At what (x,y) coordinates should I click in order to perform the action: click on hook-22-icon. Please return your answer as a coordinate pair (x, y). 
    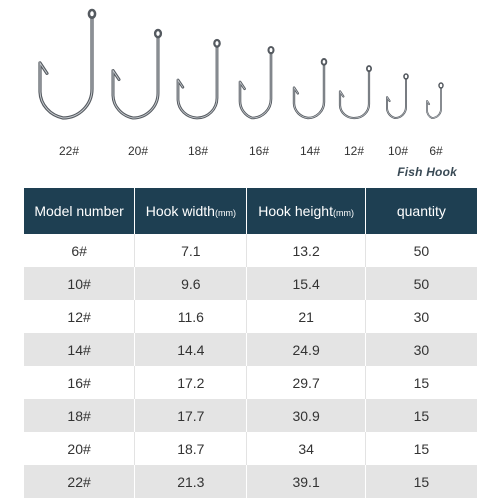
    Looking at the image, I should click on (67, 64).